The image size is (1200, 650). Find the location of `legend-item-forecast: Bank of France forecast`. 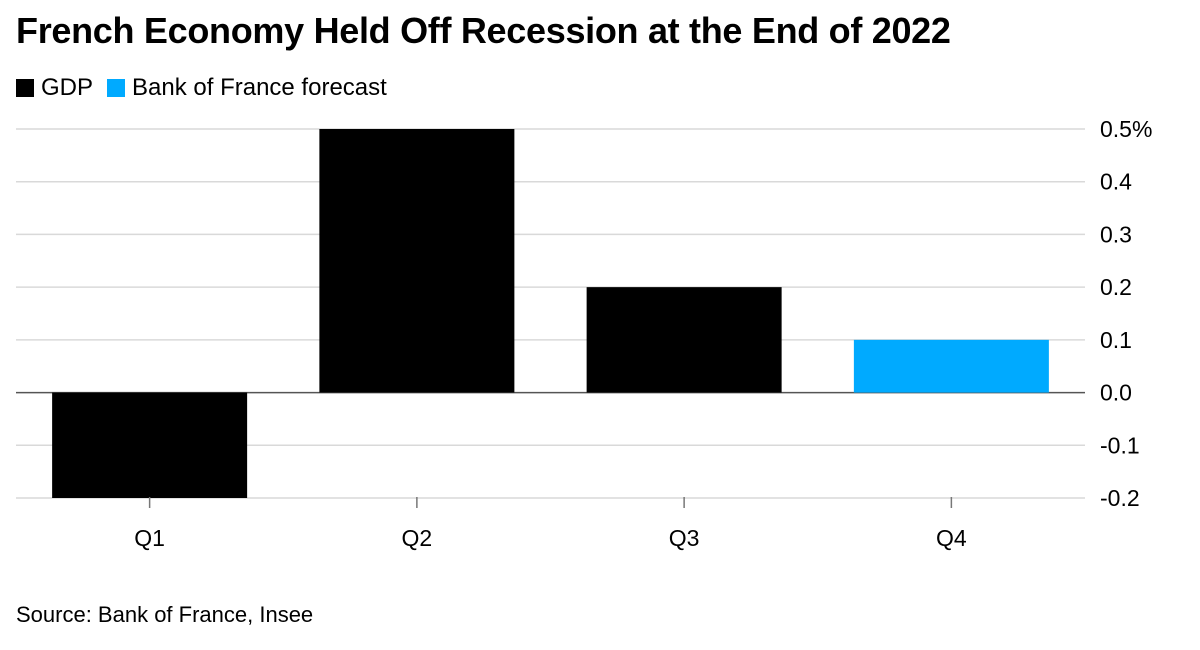

legend-item-forecast: Bank of France forecast is located at coordinates (247, 88).